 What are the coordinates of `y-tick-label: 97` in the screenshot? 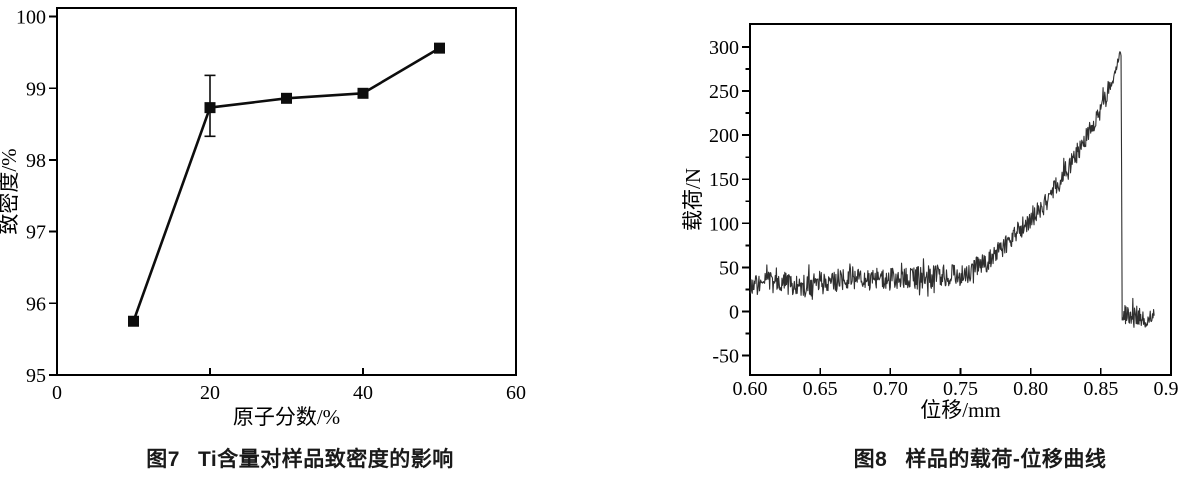 It's located at (36, 233).